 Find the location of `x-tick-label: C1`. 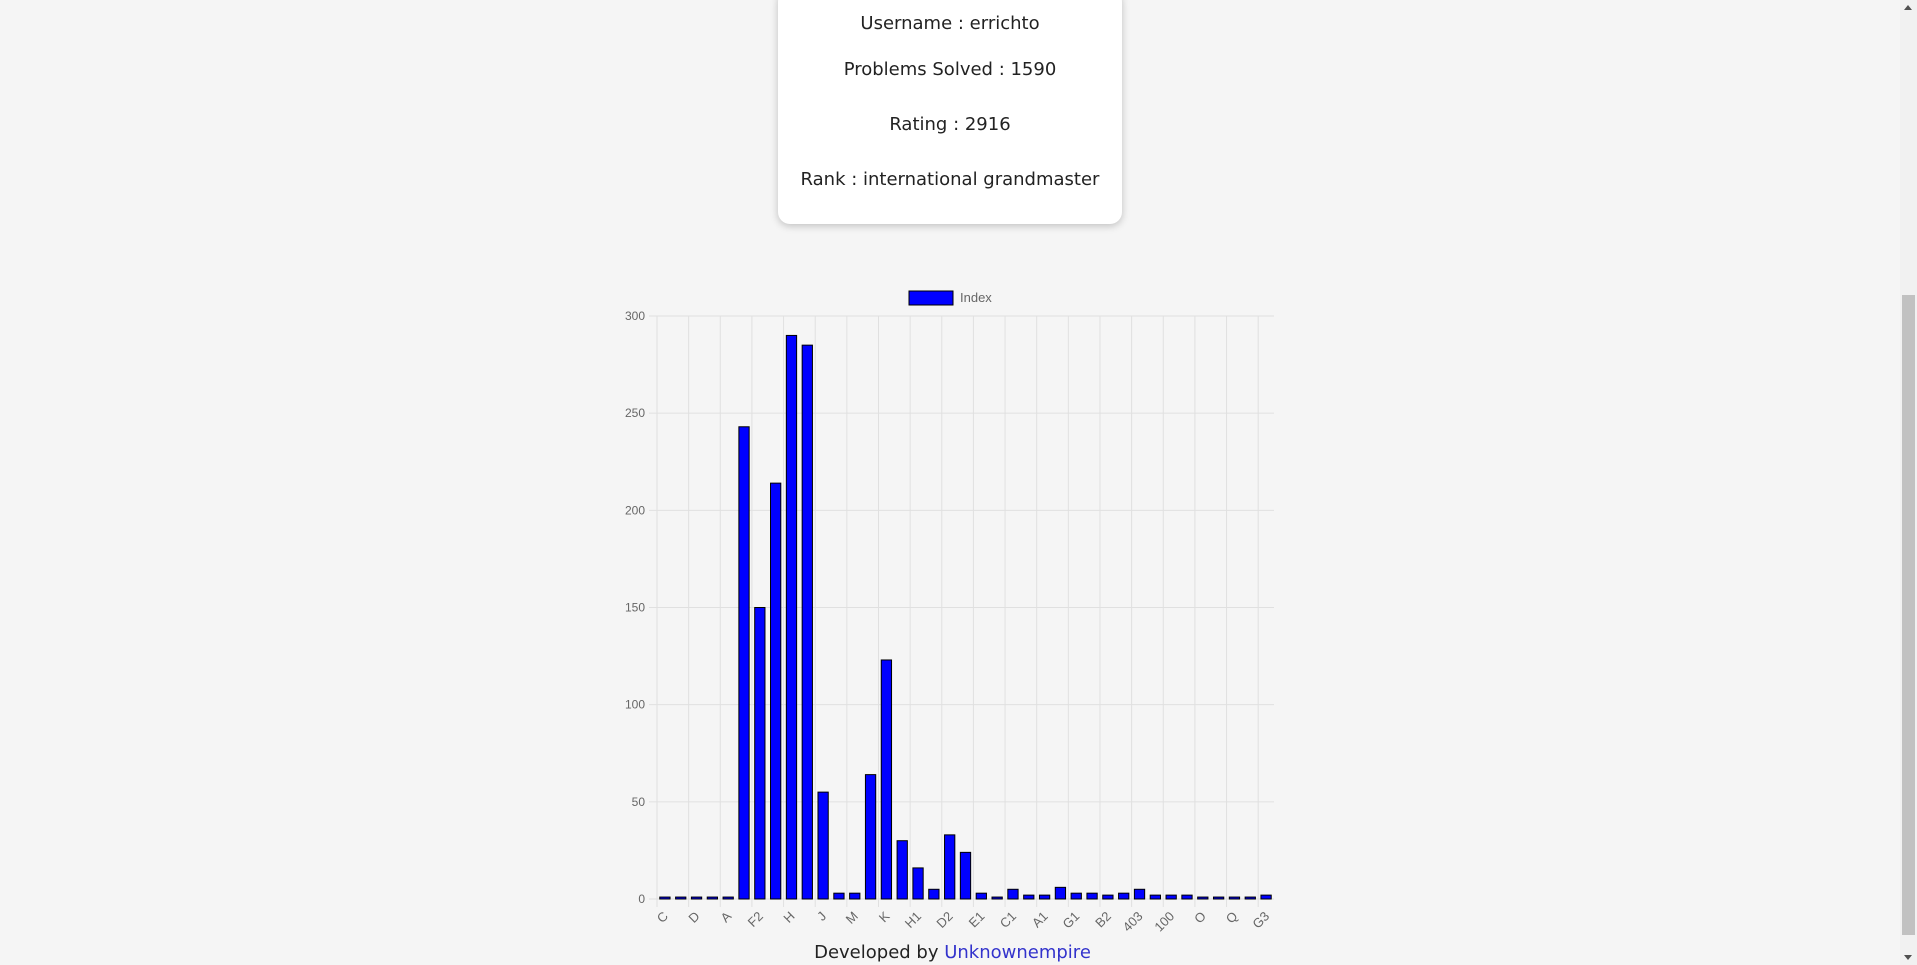

x-tick-label: C1 is located at coordinates (1008, 920).